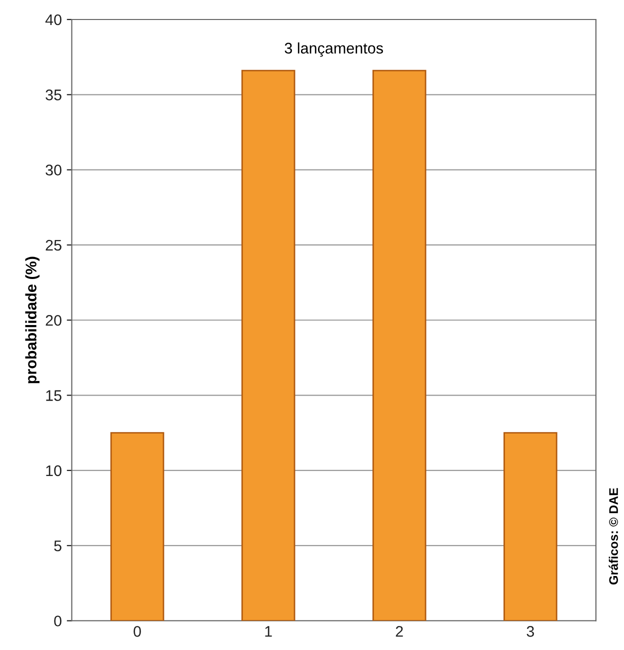  Describe the element at coordinates (399, 631) in the screenshot. I see `x-tick-label: 2` at that location.